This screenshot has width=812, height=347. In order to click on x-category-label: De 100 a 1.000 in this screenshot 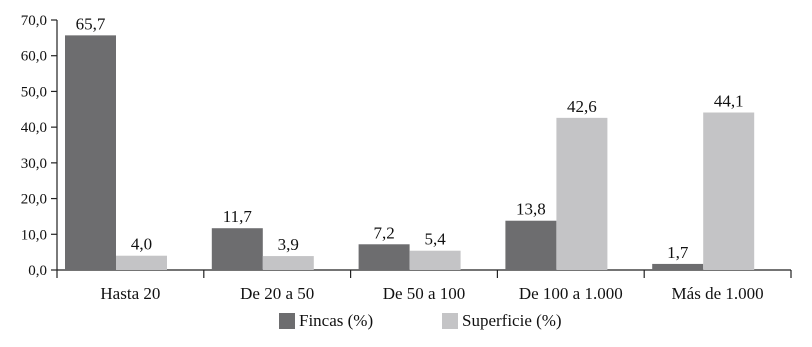, I will do `click(571, 293)`.